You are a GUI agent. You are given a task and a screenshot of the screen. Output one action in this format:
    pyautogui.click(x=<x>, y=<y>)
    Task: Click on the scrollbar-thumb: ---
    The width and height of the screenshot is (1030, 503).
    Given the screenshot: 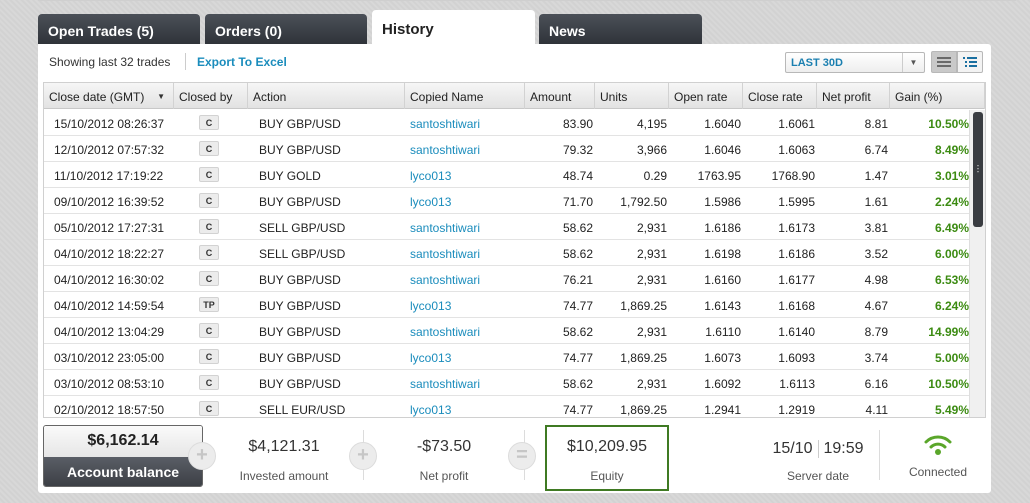 What is the action you would take?
    pyautogui.click(x=978, y=169)
    